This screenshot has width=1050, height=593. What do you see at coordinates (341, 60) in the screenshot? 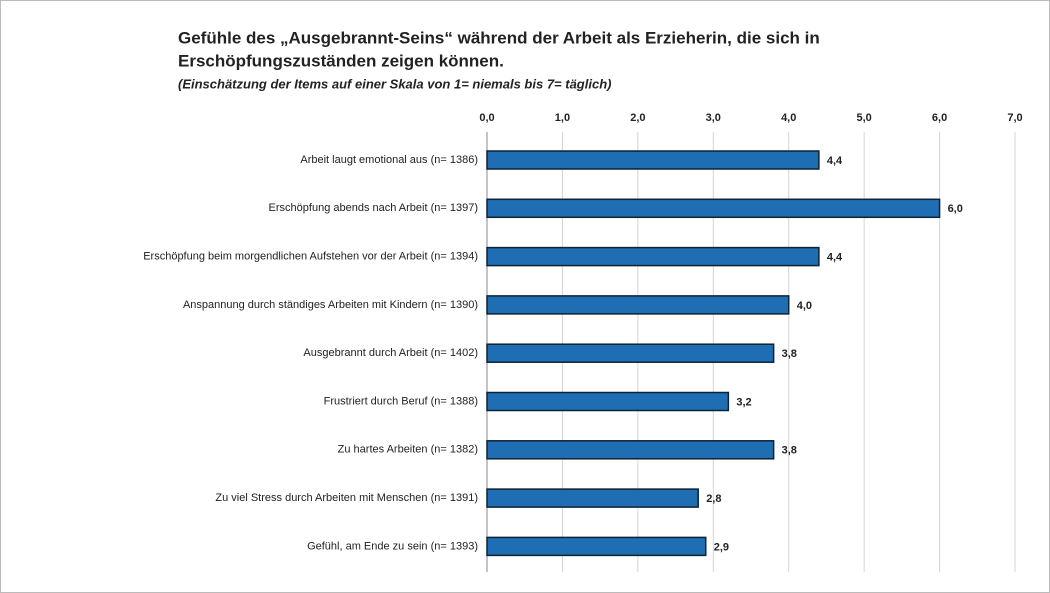
I see `chart-title: Erschöpfungszuständen zeigen können.` at bounding box center [341, 60].